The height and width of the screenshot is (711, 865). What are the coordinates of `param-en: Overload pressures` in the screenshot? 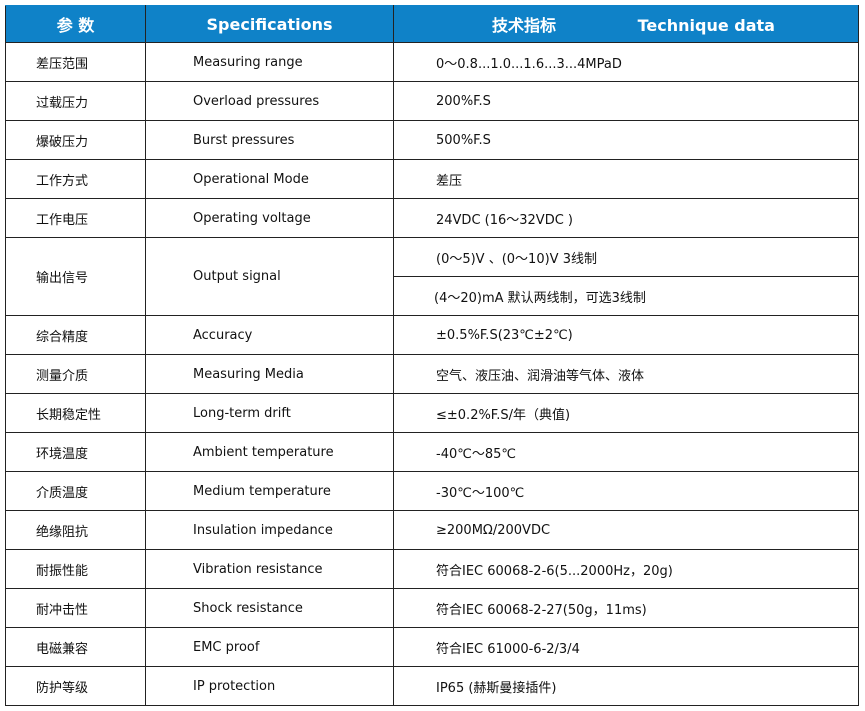 It's located at (269, 101).